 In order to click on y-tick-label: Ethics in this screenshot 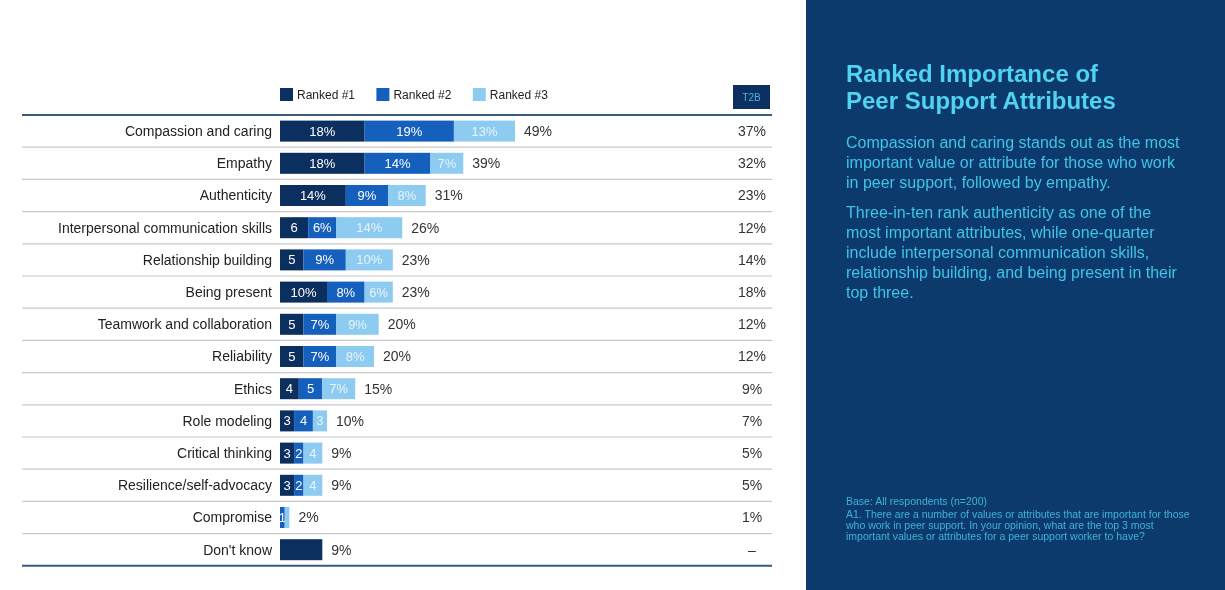, I will do `click(252, 388)`.